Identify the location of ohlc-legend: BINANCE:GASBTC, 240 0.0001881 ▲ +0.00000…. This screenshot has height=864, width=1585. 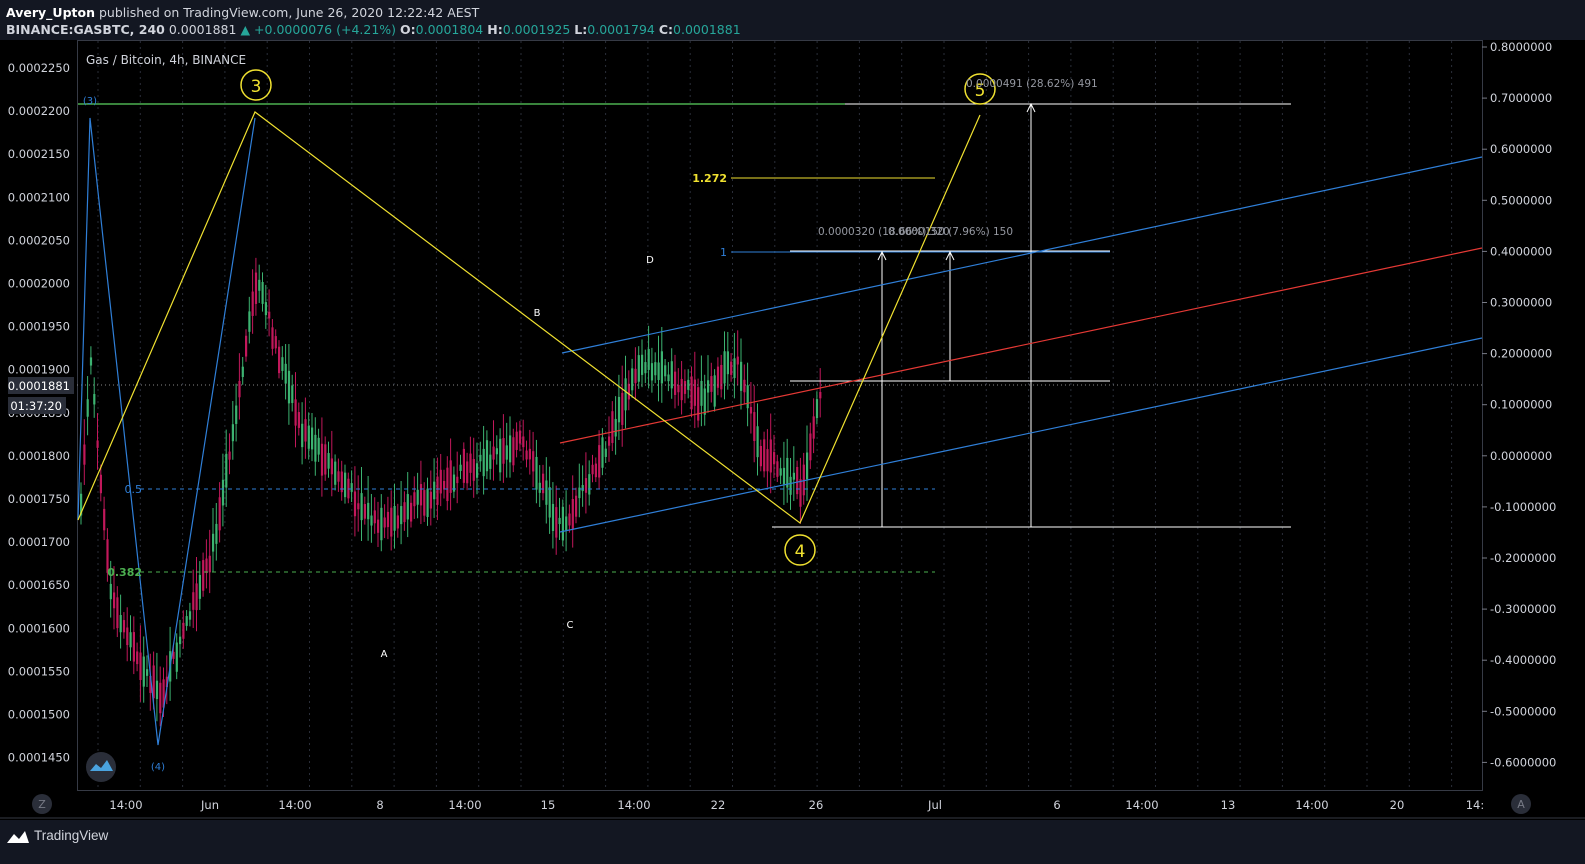
(373, 29).